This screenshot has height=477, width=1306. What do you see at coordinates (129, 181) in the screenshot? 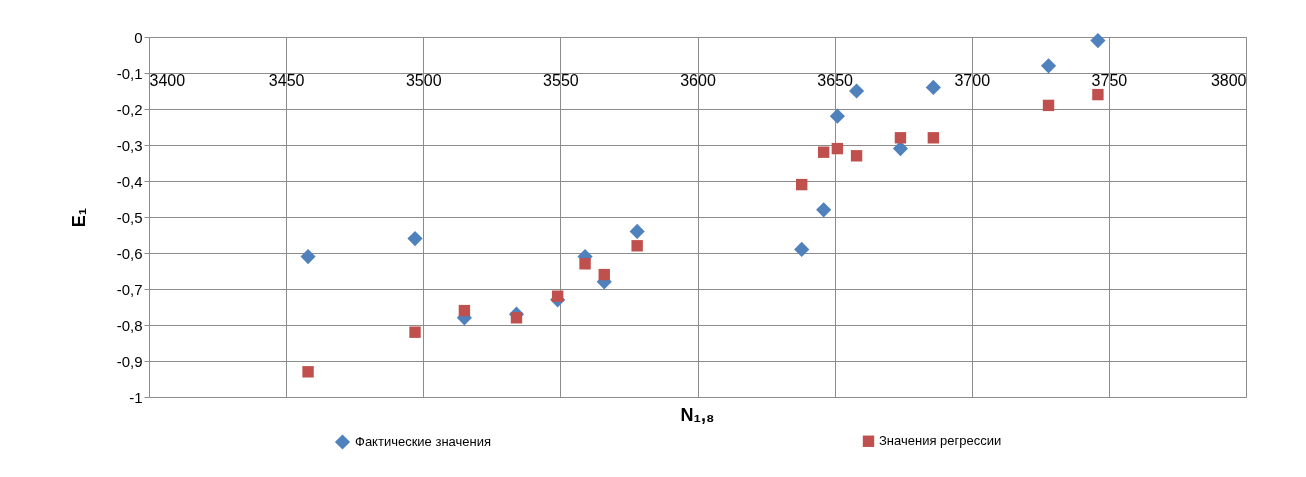
I see `y-tick-label: -0,4` at bounding box center [129, 181].